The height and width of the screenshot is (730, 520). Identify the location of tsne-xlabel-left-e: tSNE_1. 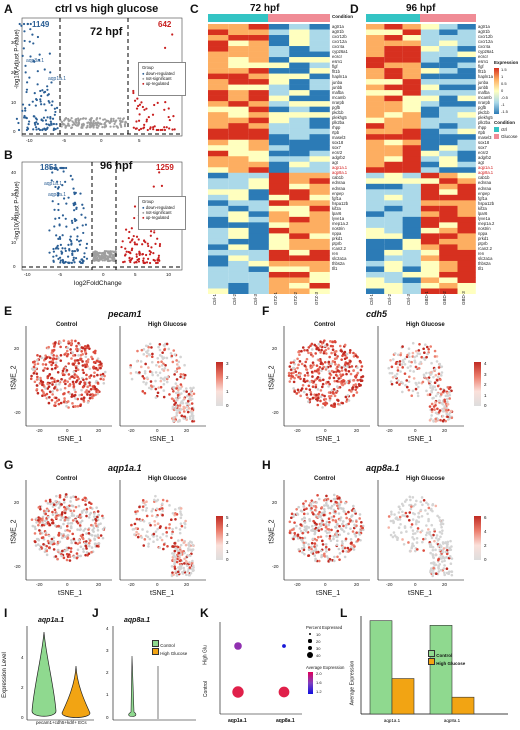
(70, 439).